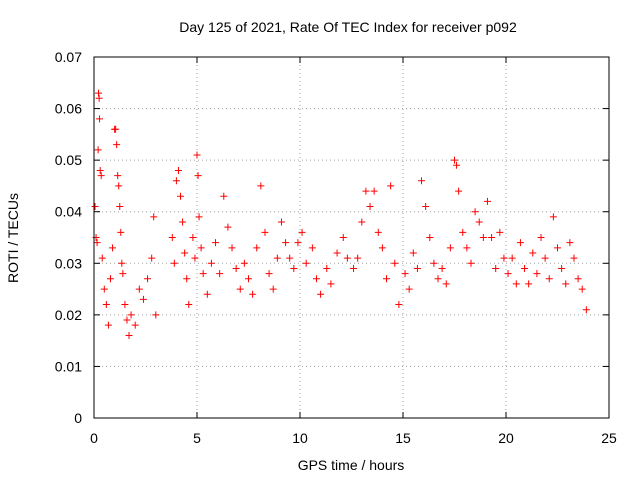  Describe the element at coordinates (68, 109) in the screenshot. I see `y-tick-label: 0.06` at that location.